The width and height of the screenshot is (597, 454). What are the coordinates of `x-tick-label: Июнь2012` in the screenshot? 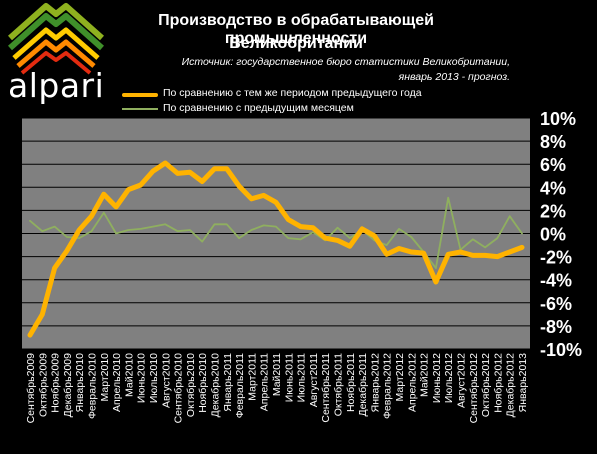 It's located at (437, 378).